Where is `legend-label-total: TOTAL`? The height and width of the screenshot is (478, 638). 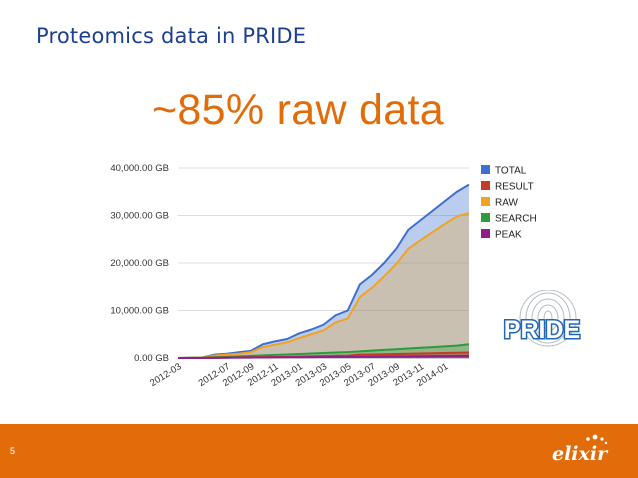
legend-label-total: TOTAL is located at coordinates (511, 171).